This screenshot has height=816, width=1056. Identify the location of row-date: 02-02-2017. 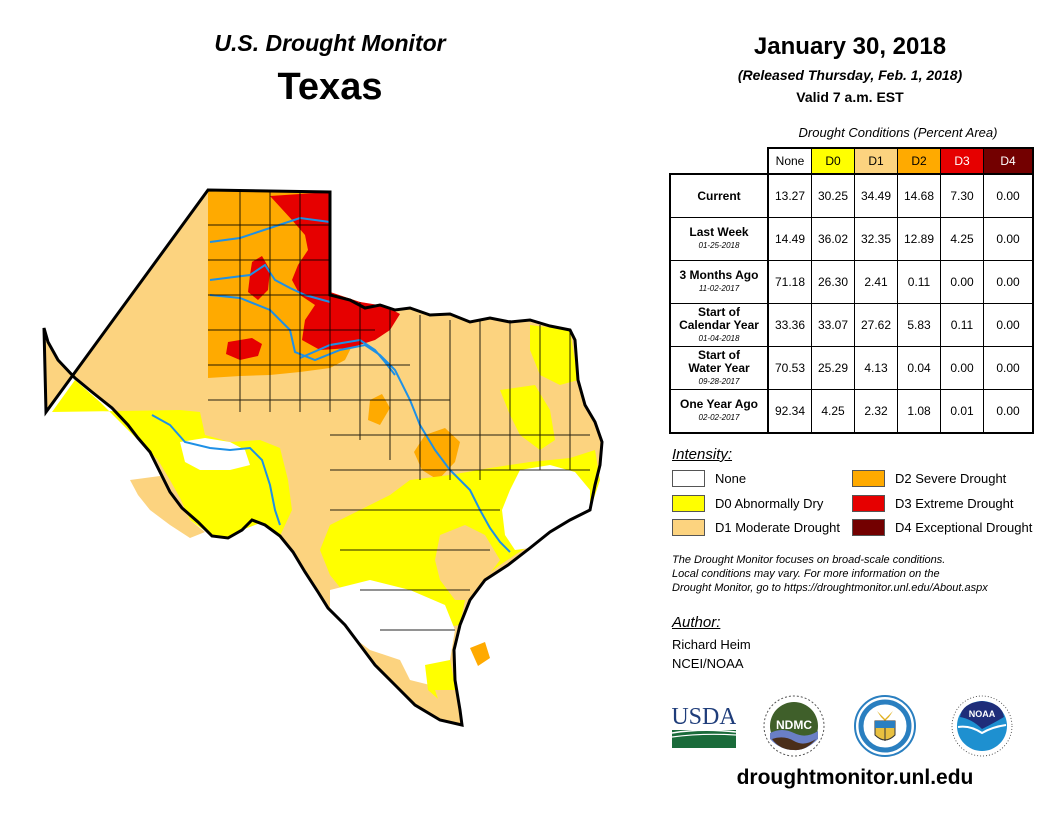
(719, 417).